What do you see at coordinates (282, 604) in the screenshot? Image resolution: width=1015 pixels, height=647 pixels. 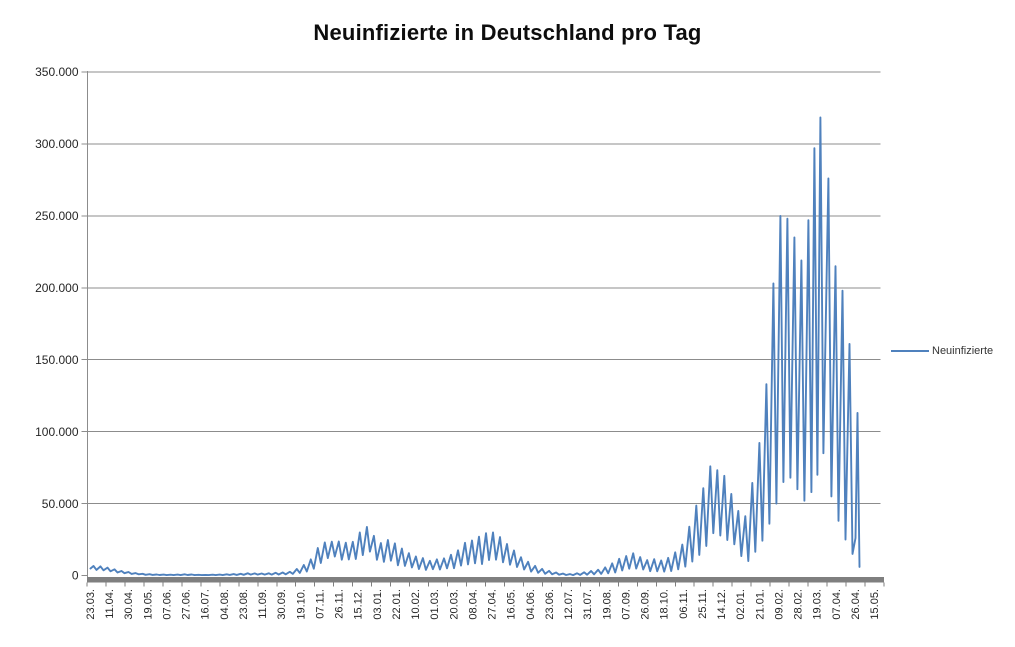 I see `x-axis-label: 30.09.` at bounding box center [282, 604].